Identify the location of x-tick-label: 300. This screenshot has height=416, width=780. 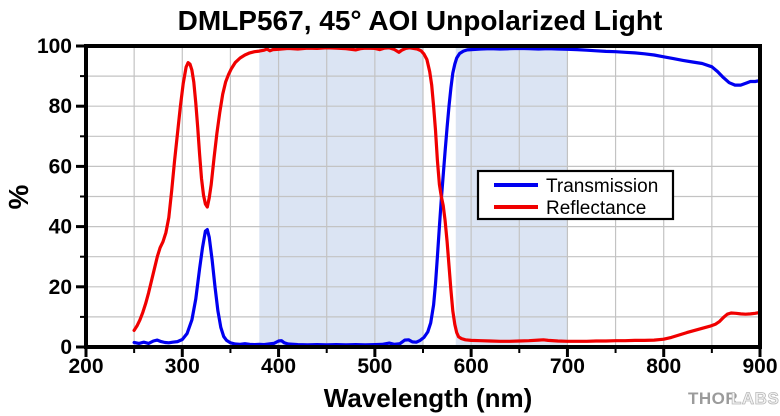
(182, 366).